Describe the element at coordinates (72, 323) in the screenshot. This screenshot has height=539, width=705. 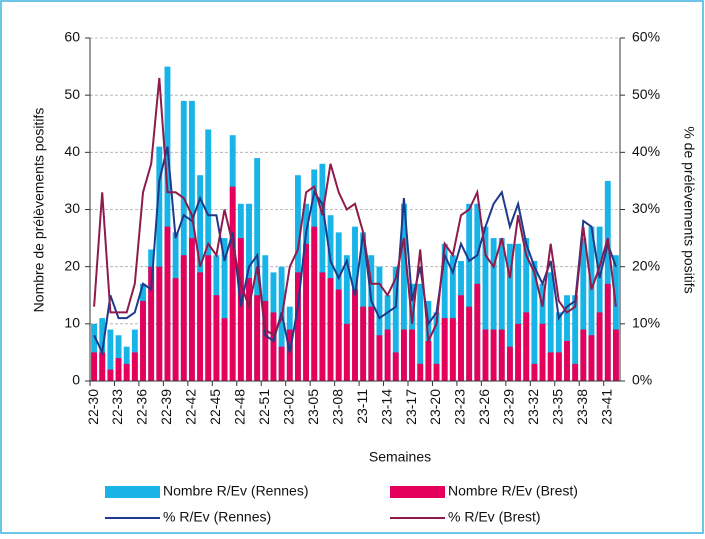
I see `y-tick-label: 10` at that location.